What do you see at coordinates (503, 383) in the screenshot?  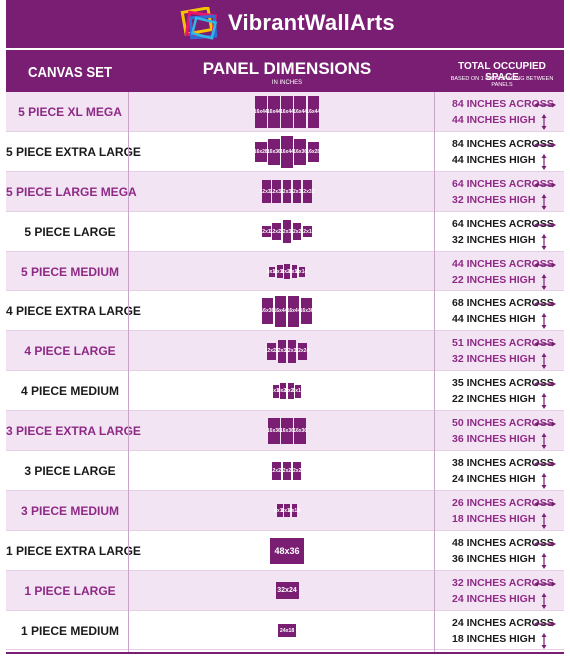 I see `width-across: 35 INCHES ACROSS` at bounding box center [503, 383].